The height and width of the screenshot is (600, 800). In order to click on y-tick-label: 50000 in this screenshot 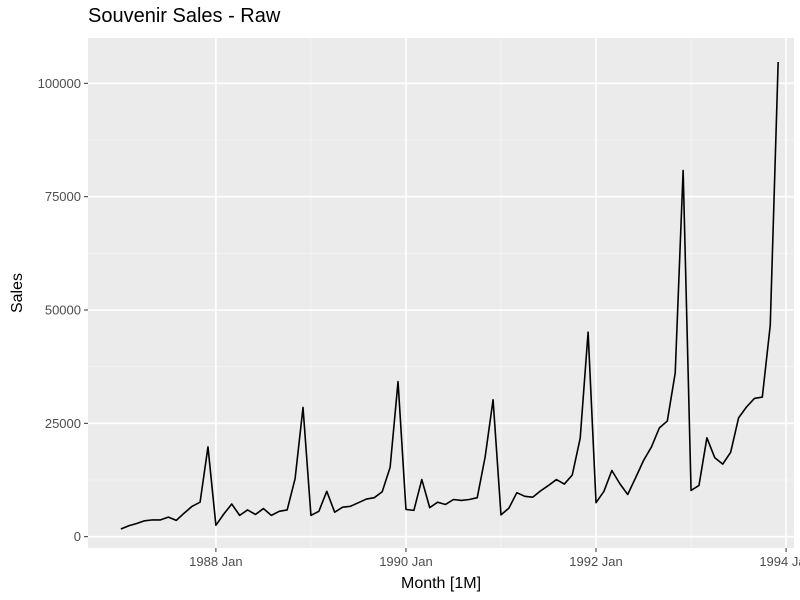, I will do `click(63, 310)`.